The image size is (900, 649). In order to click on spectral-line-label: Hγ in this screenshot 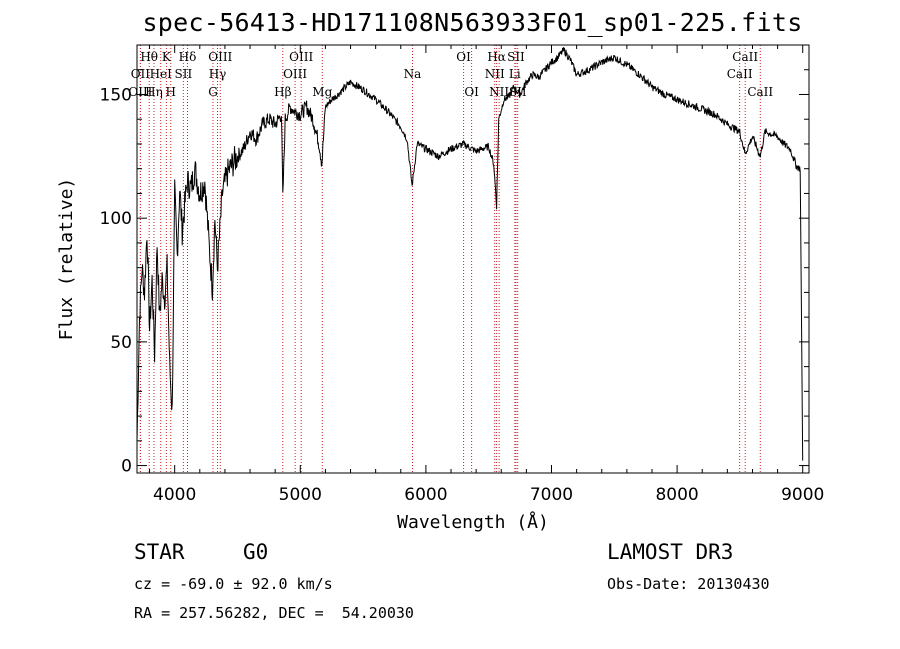, I will do `click(218, 74)`.